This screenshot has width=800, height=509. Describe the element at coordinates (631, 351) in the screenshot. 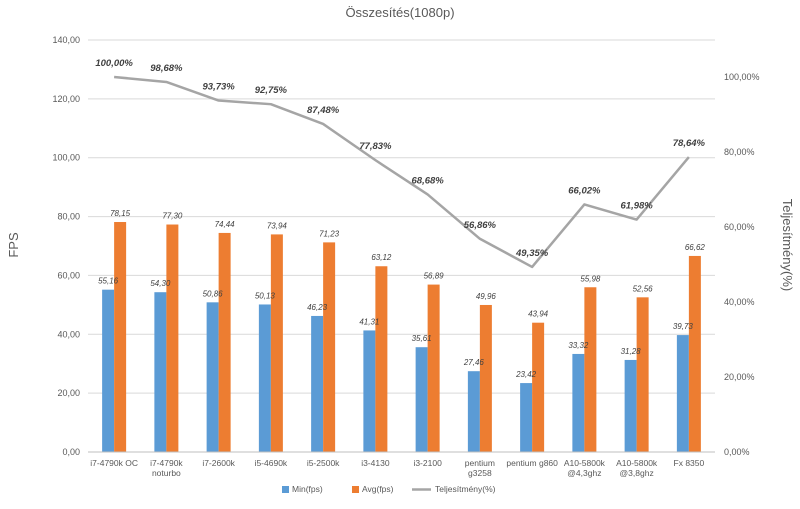

I see `bar-data-label: 31,28` at that location.